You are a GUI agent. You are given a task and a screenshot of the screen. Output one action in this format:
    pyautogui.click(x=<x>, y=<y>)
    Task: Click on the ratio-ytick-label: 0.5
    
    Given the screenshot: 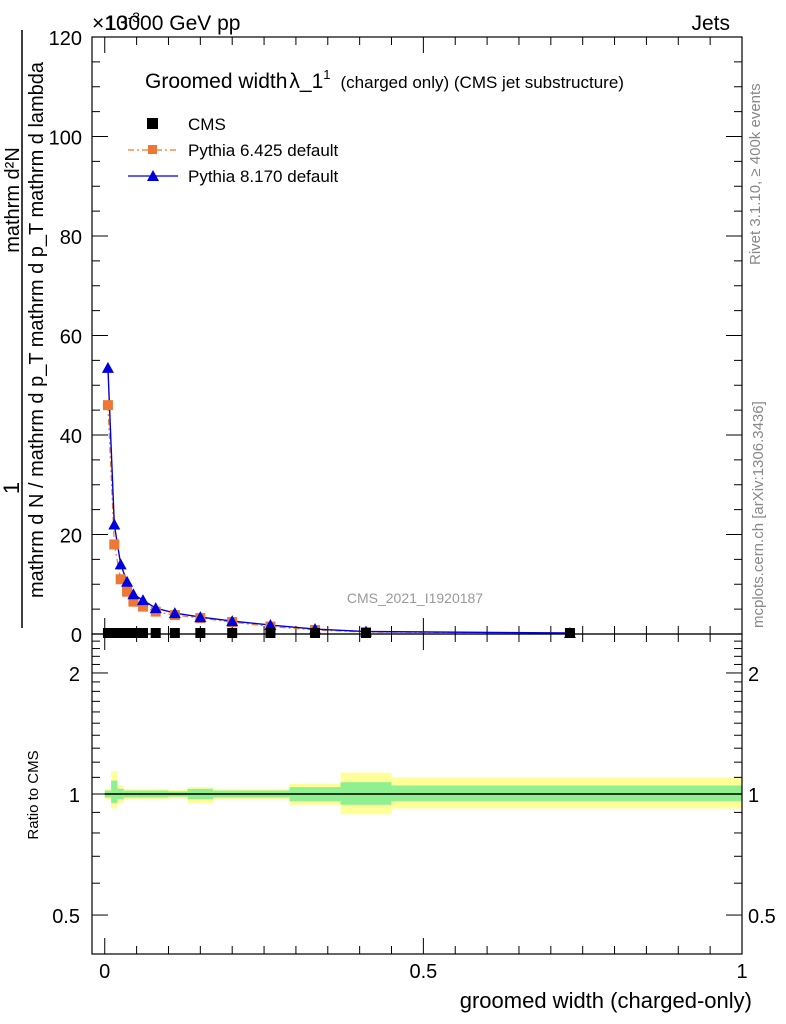 What is the action you would take?
    pyautogui.click(x=66, y=917)
    